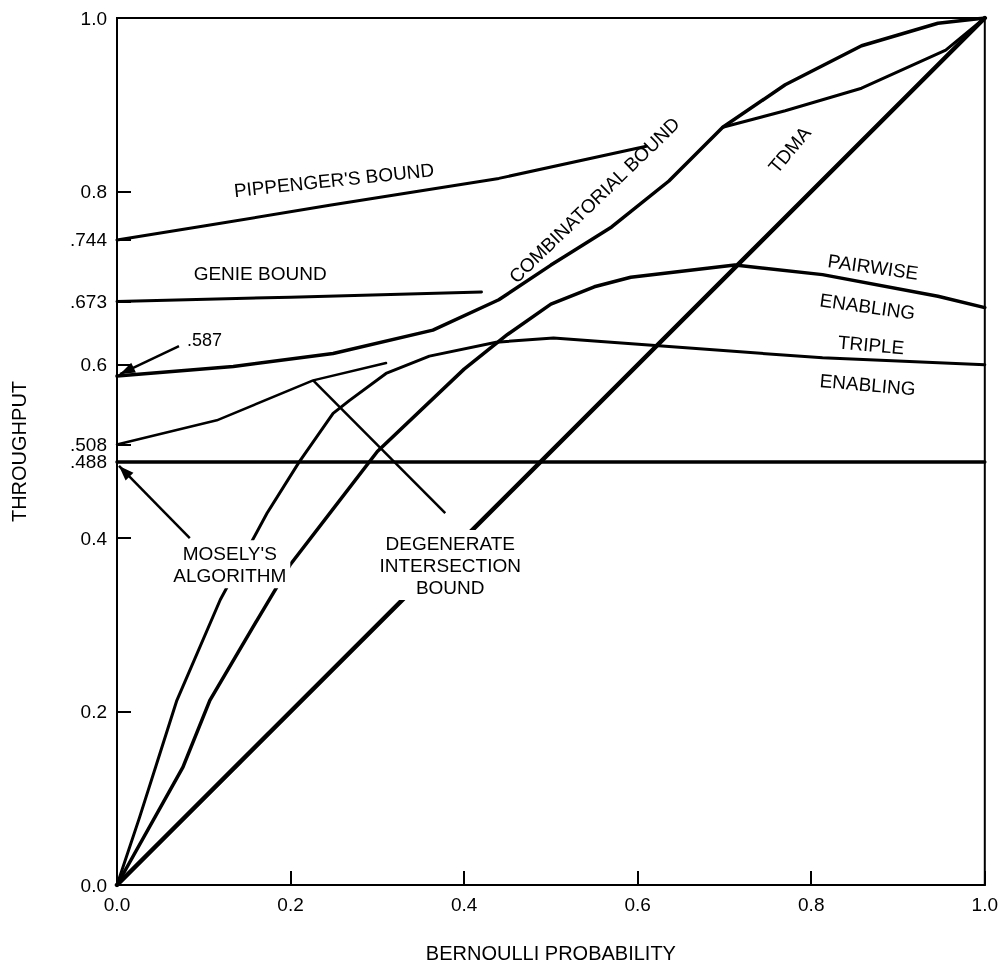 This screenshot has width=1001, height=973. Describe the element at coordinates (94, 538) in the screenshot. I see `y-tick-label: 0.4` at that location.